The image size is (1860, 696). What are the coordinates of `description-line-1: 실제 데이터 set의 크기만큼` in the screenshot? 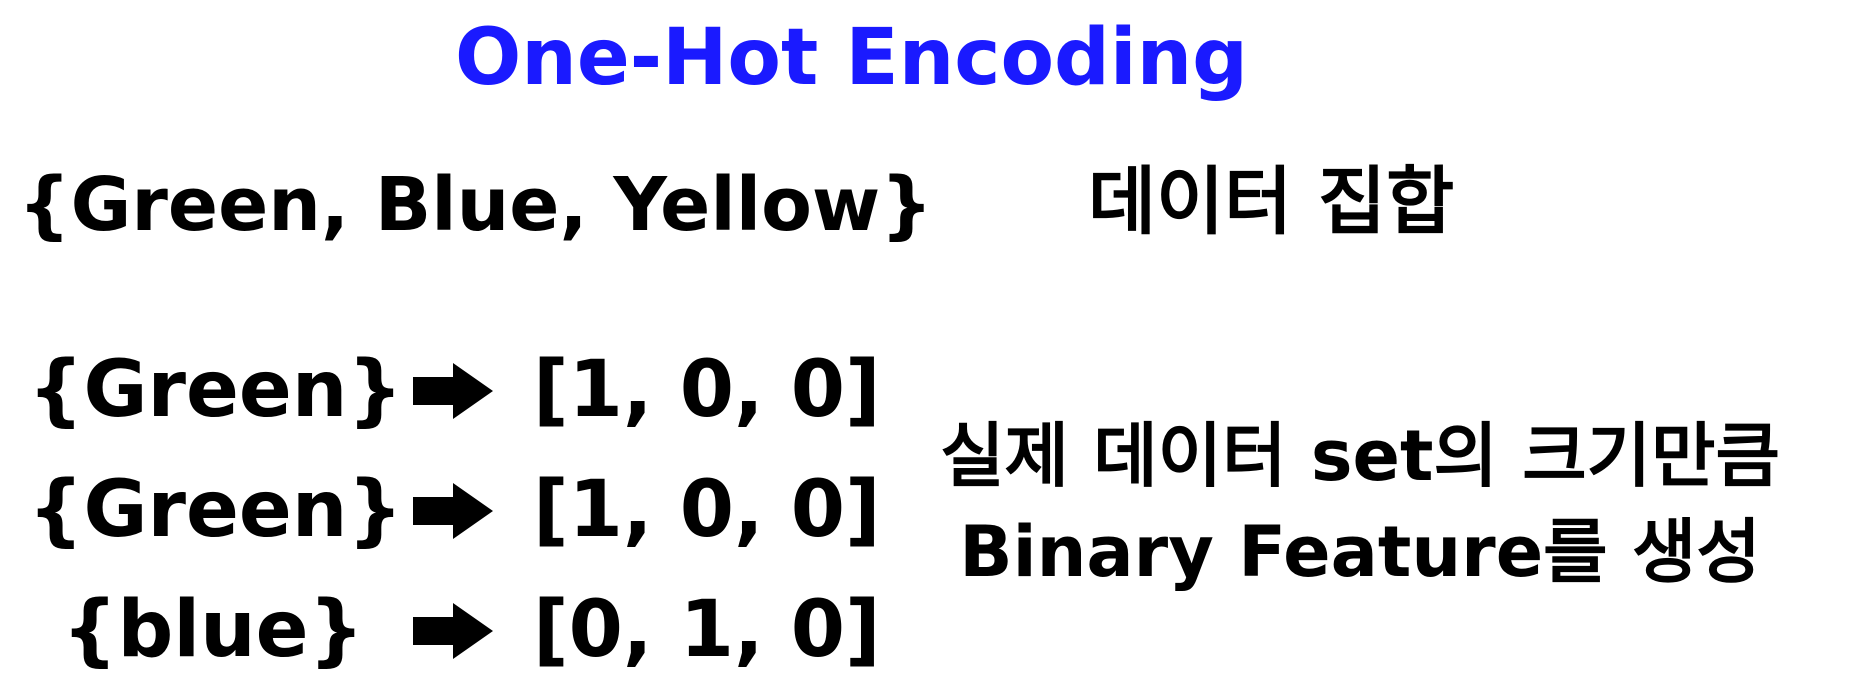 It's located at (1360, 456).